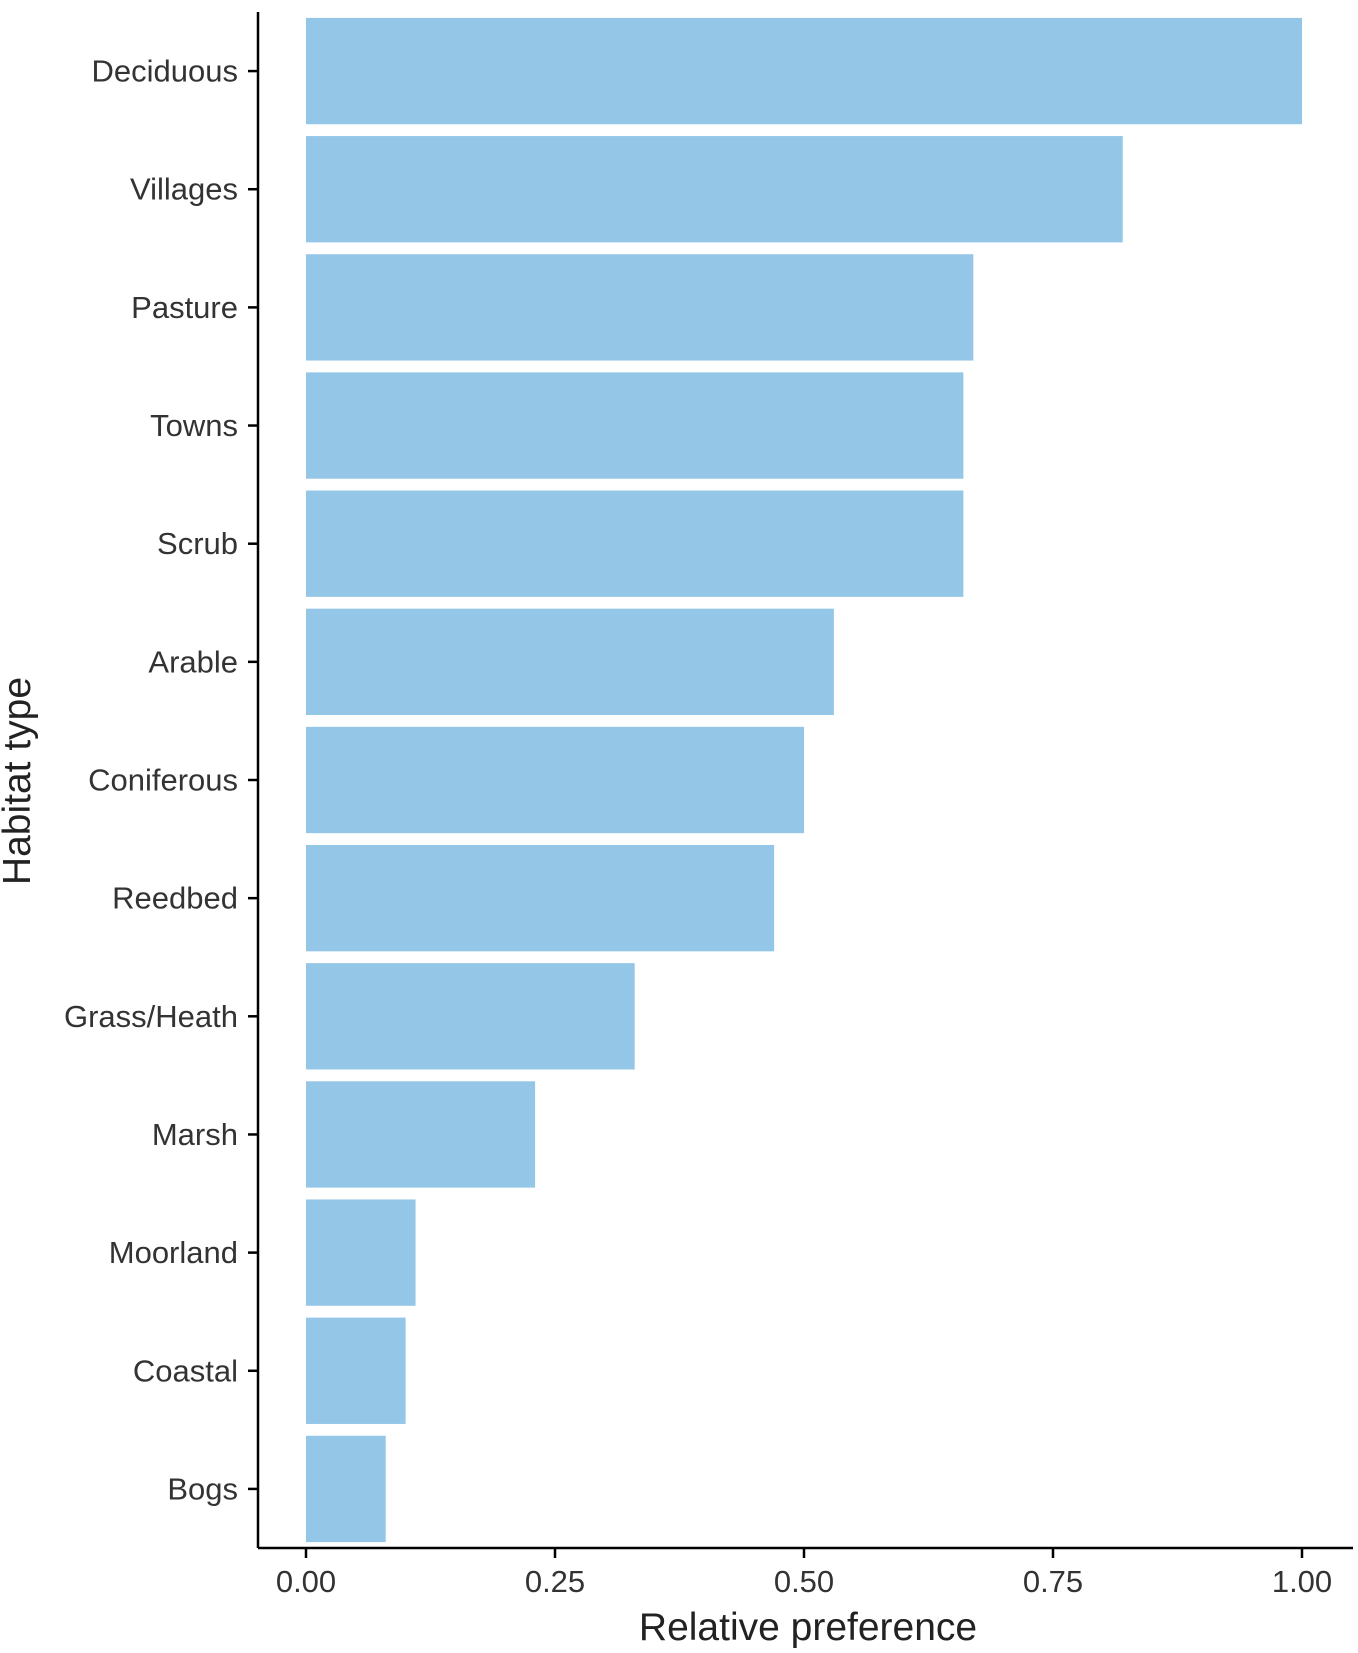 The image size is (1358, 1653). Describe the element at coordinates (151, 1016) in the screenshot. I see `y-tick-label-grass-heath: Grass/Heath` at that location.